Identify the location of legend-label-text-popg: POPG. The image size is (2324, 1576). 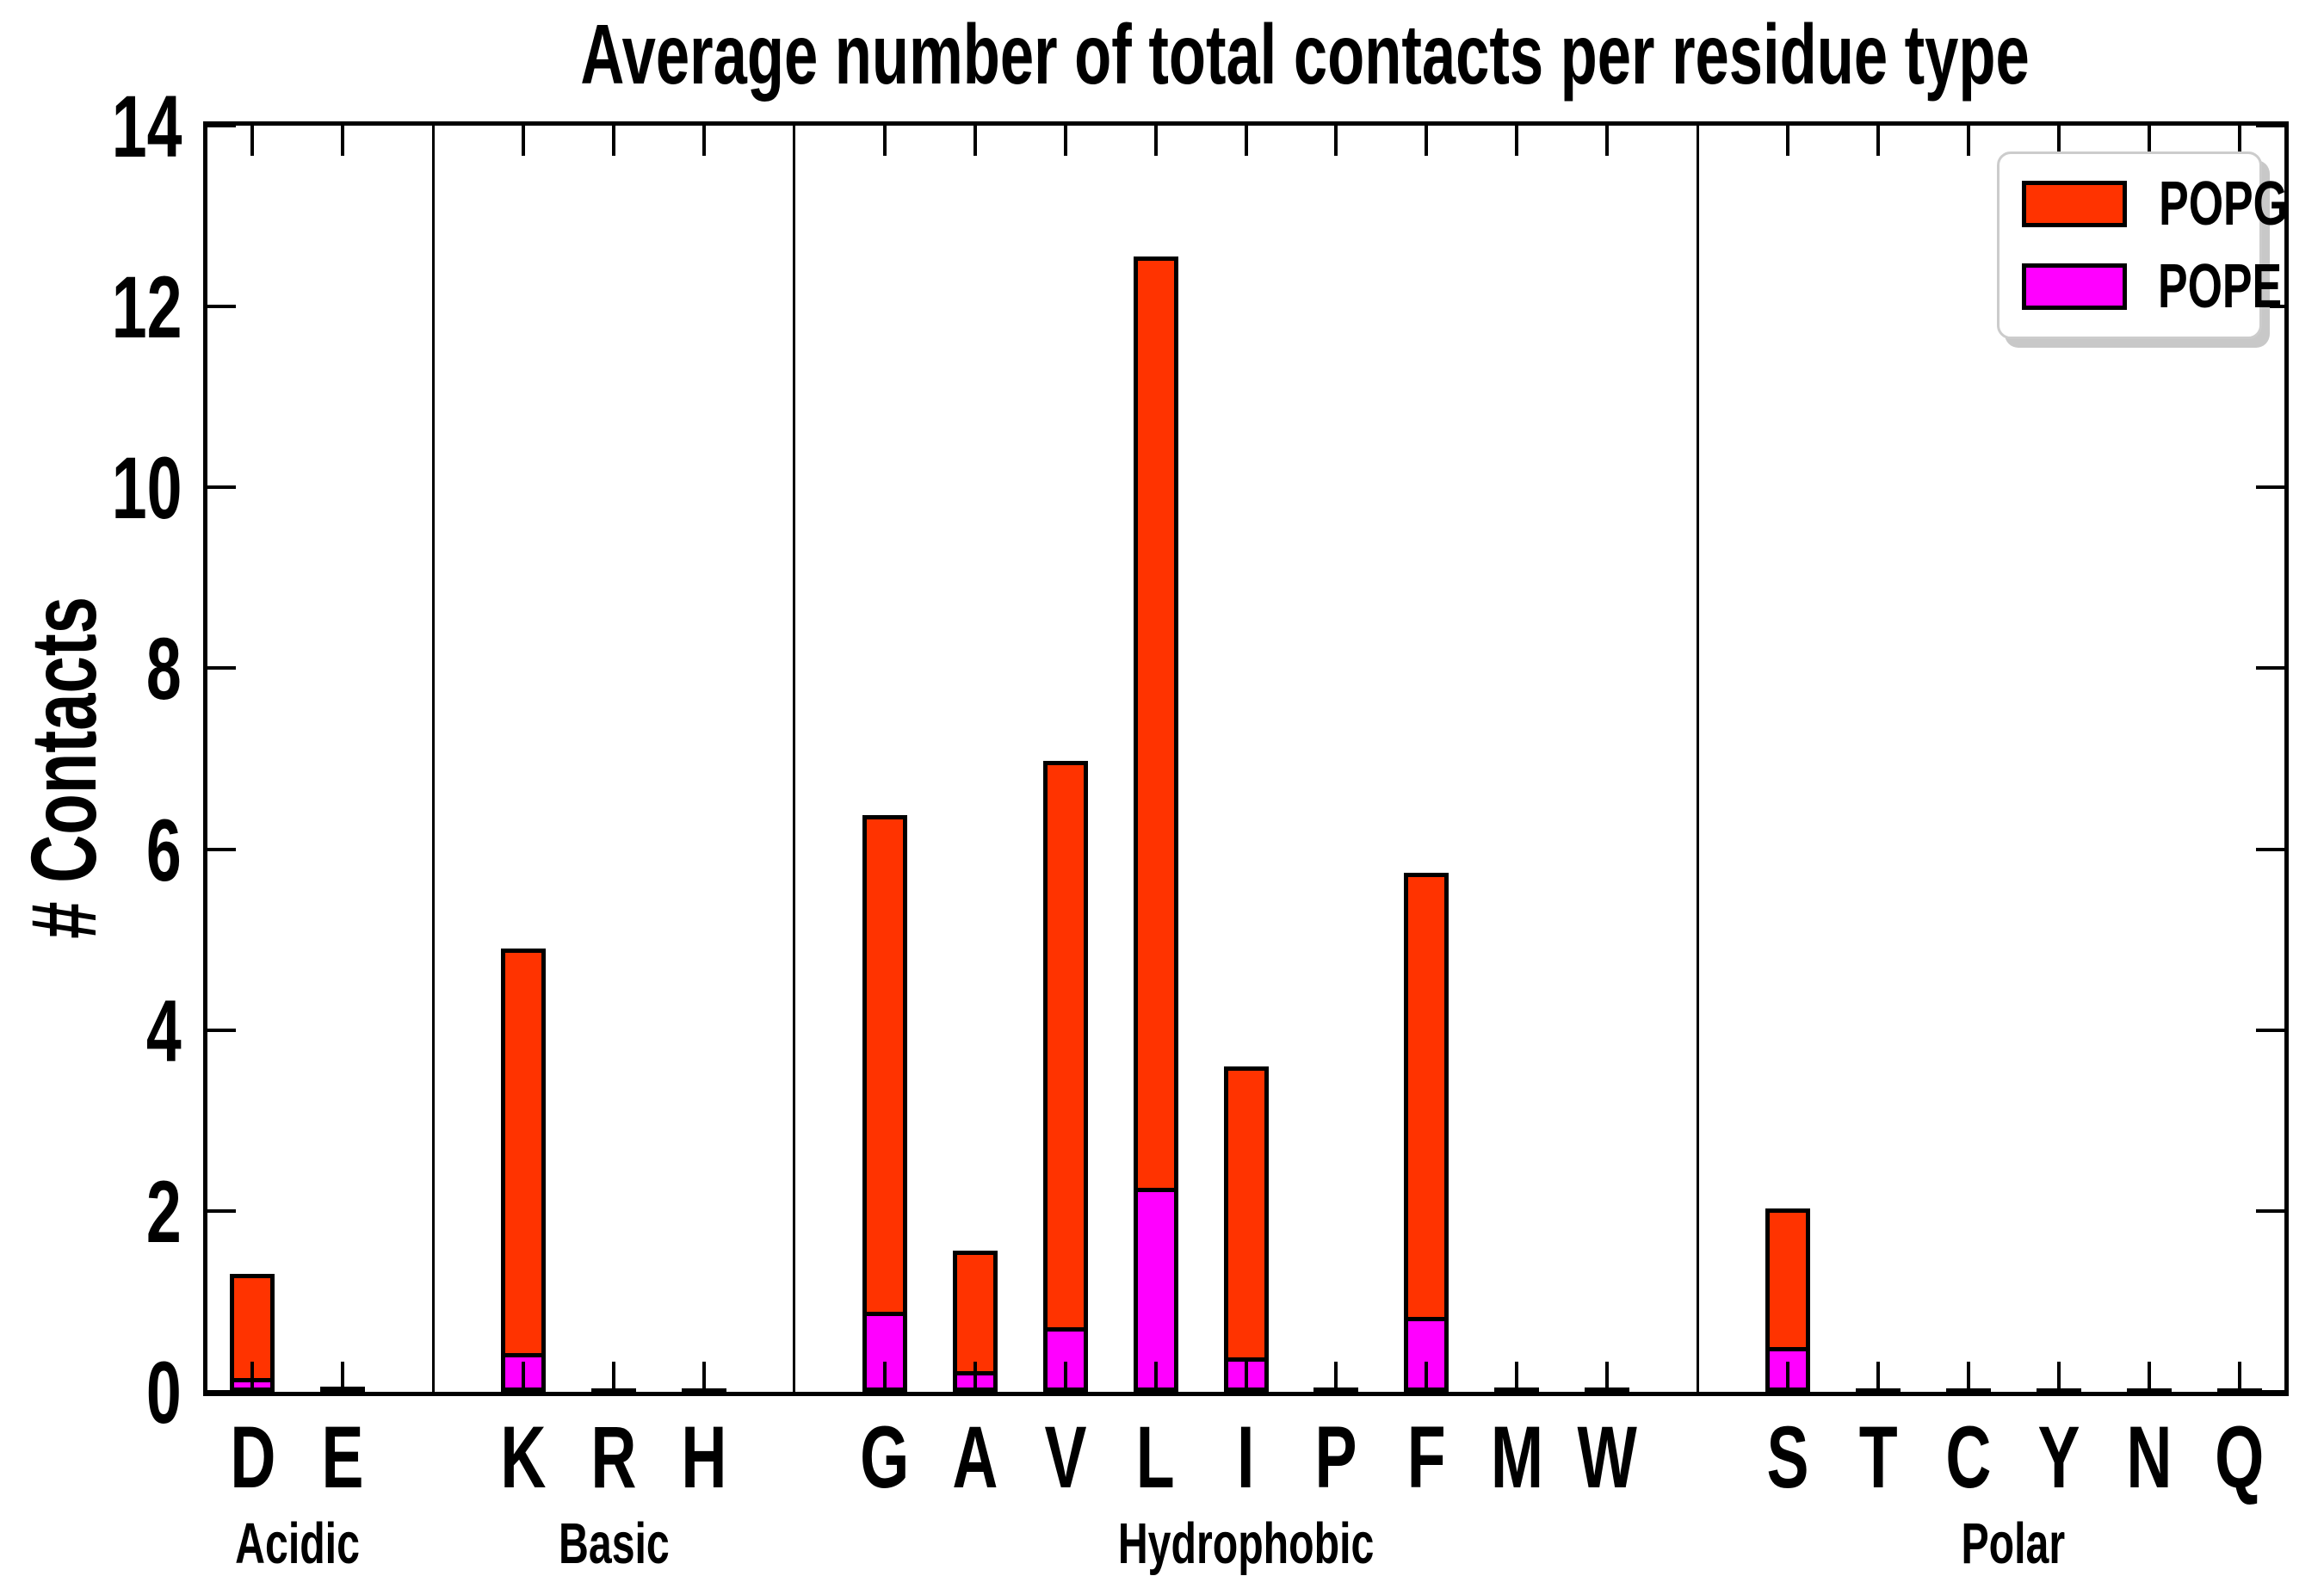
(2223, 204).